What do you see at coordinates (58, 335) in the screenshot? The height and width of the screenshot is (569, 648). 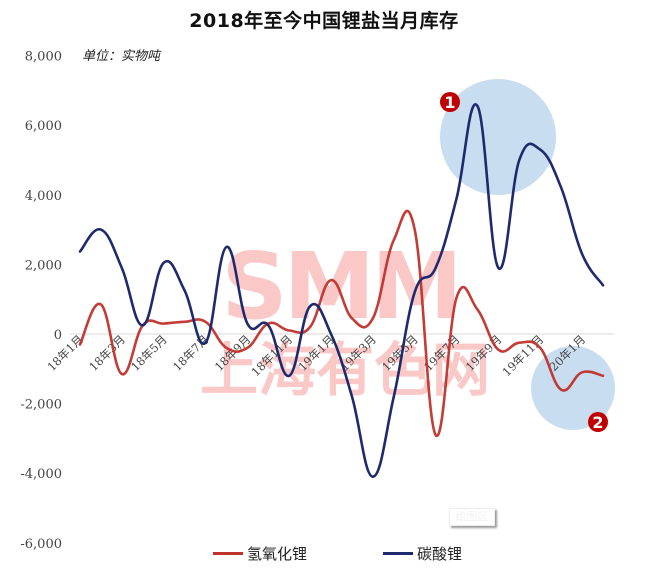 I see `y-tick-label: 0` at bounding box center [58, 335].